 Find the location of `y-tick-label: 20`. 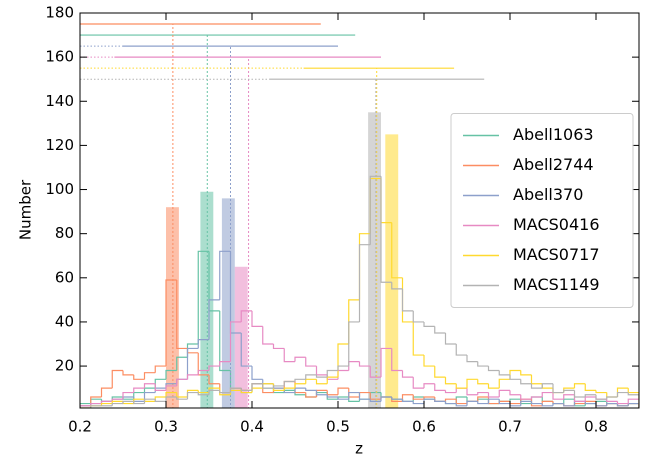

y-tick-label: 20 is located at coordinates (64, 366).